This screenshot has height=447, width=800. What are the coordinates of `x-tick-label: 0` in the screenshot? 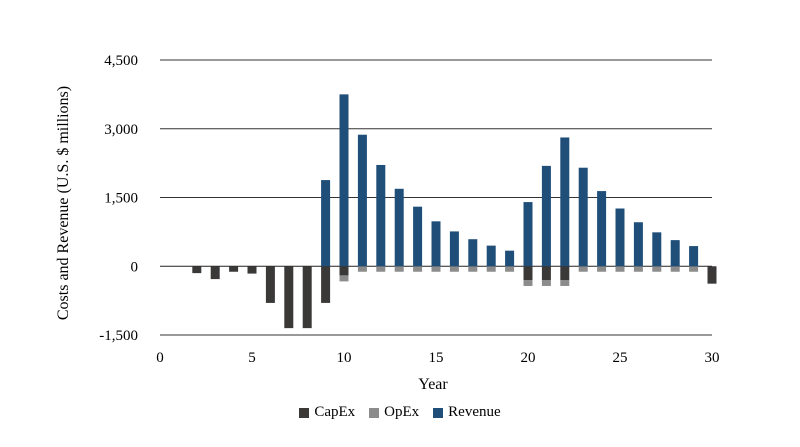 It's located at (160, 358).